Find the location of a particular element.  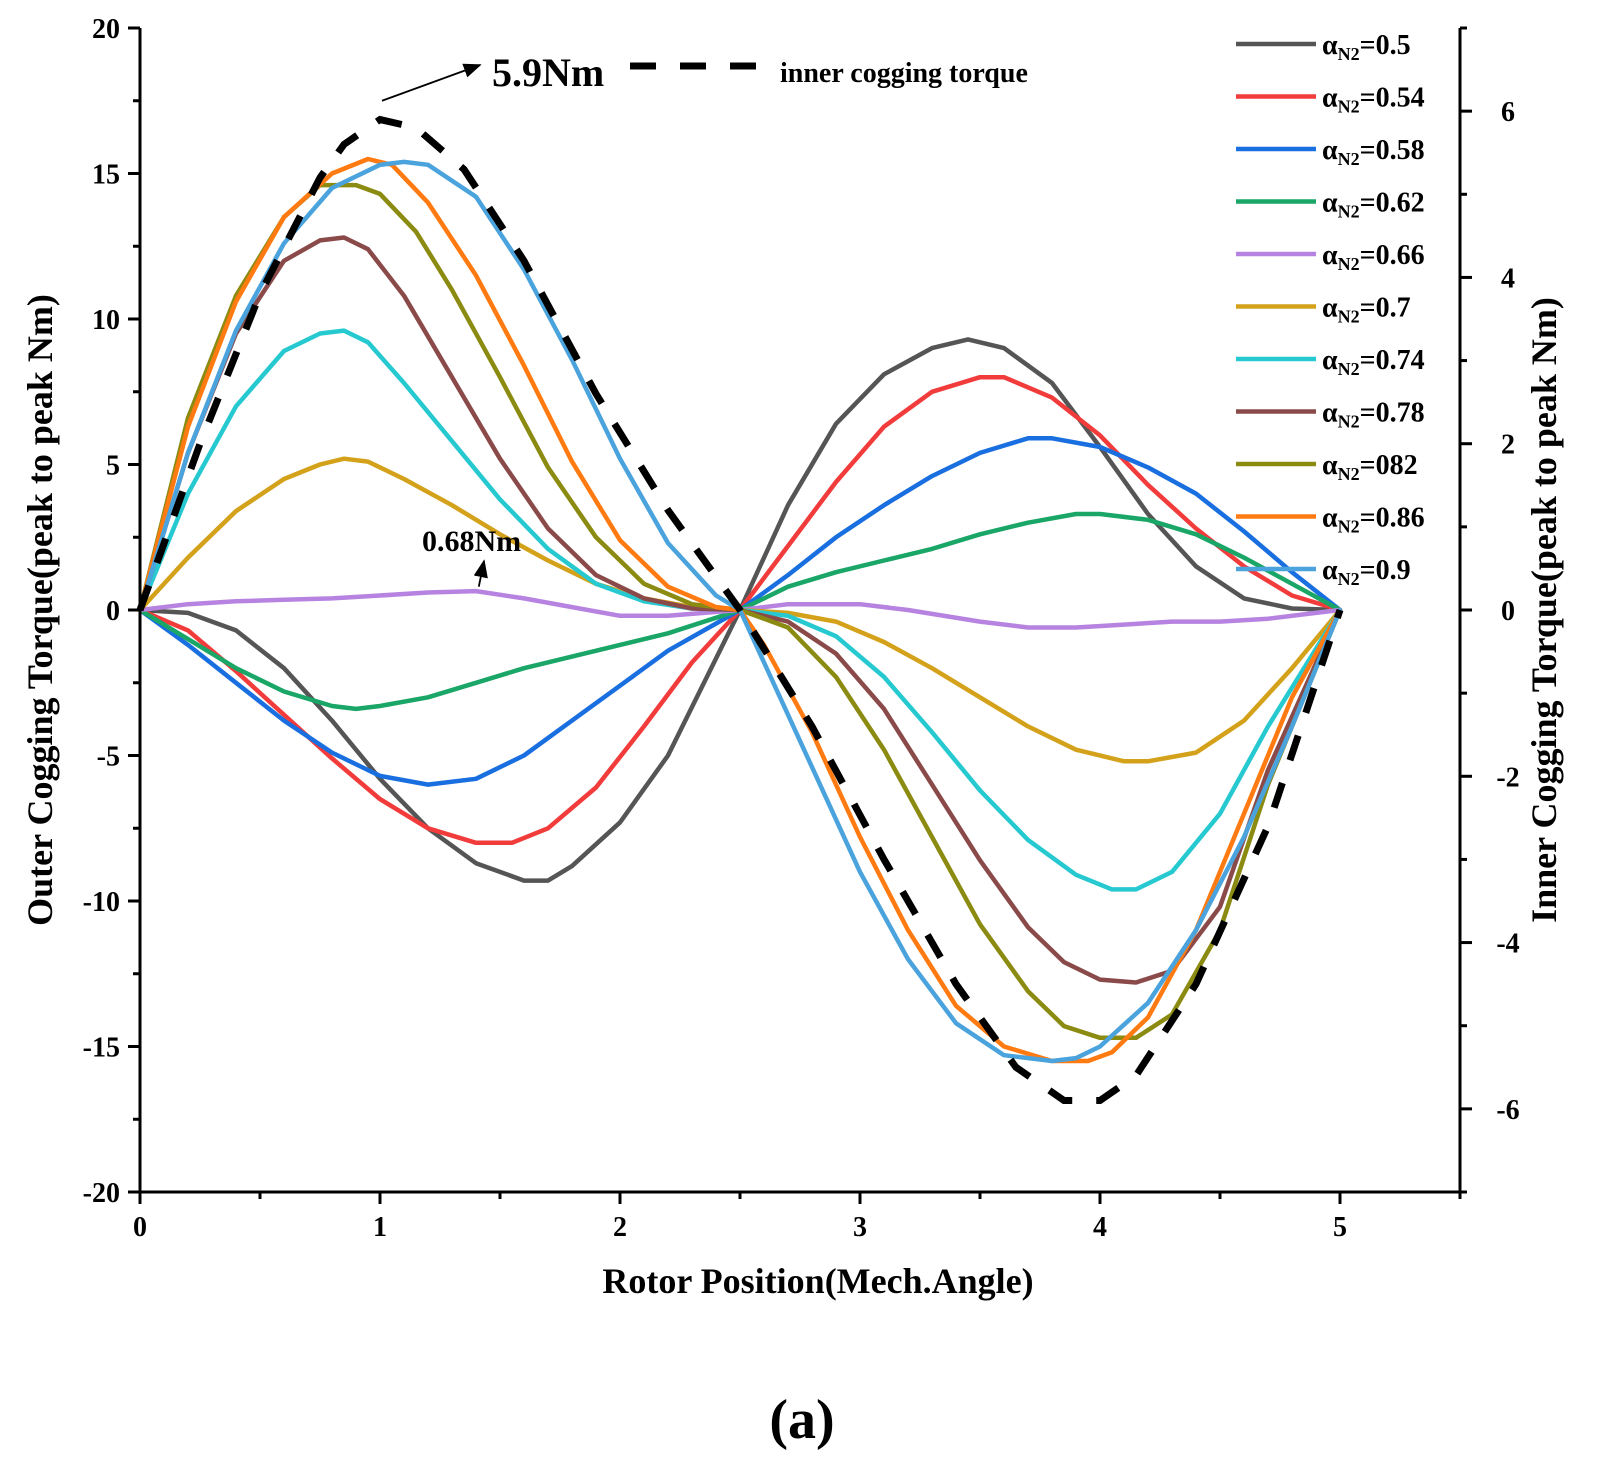

legend-label-11: αN2=0.9 is located at coordinates (1366, 572).